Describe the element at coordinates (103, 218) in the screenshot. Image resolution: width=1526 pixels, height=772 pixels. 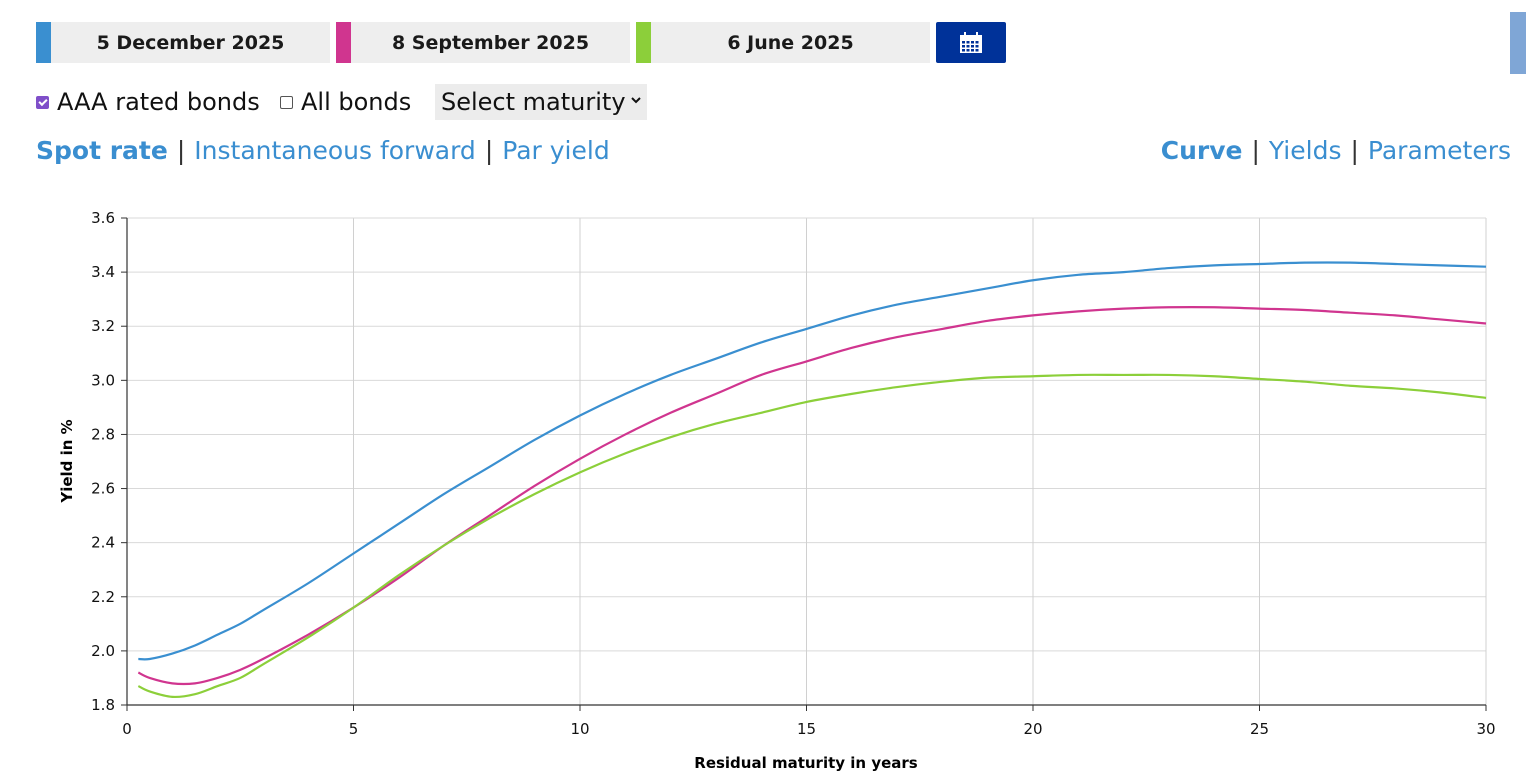
I see `y-tick-label: 3.6` at that location.